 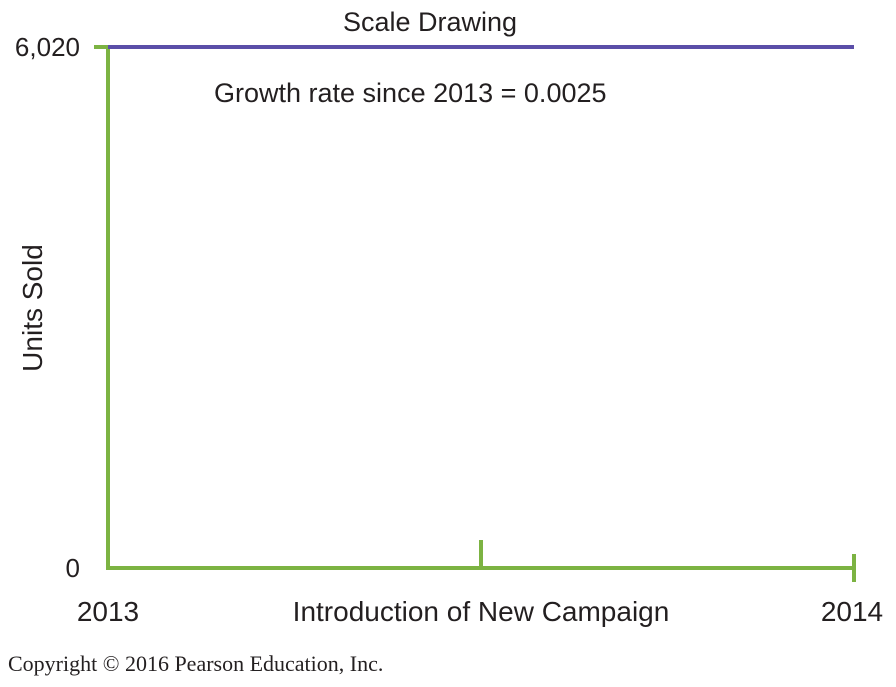 I want to click on x-tick-label: 2014, so click(x=852, y=611).